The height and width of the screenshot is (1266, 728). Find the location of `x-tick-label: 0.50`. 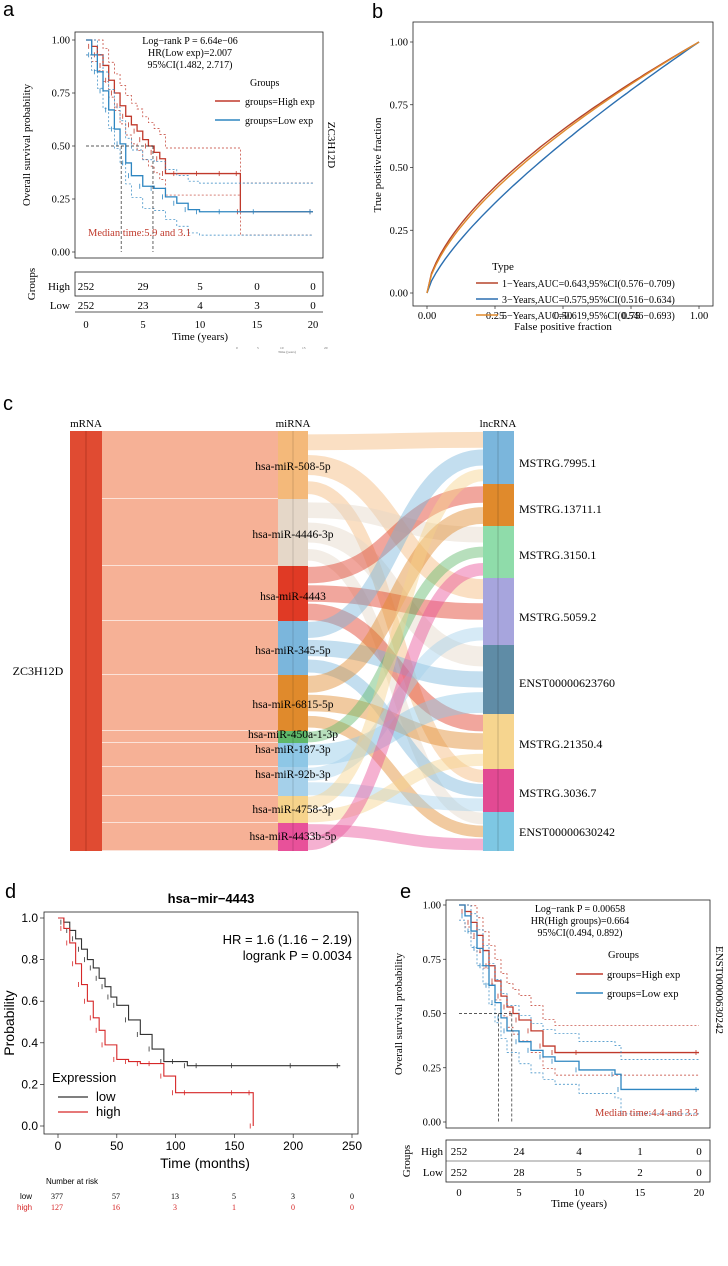

x-tick-label: 0.50 is located at coordinates (563, 316).